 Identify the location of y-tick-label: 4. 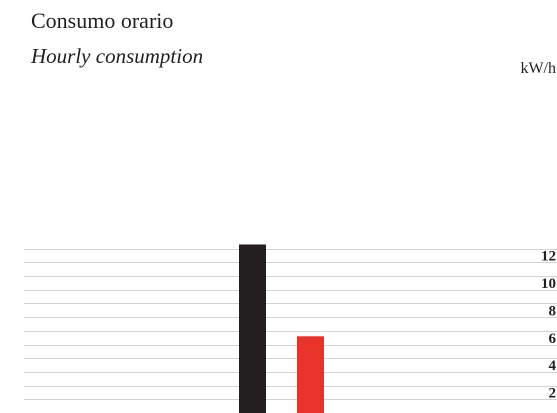
(553, 366).